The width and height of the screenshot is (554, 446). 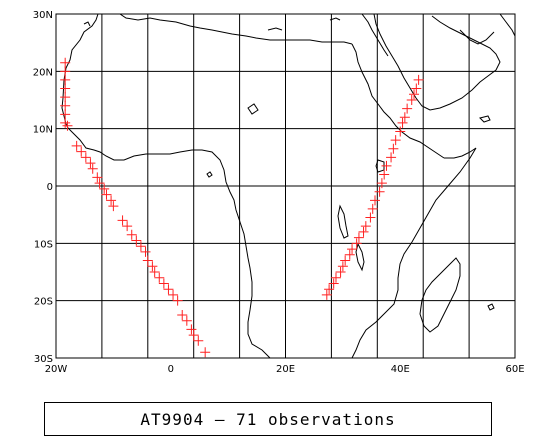 I want to click on y-tick-label: 0, so click(x=50, y=187).